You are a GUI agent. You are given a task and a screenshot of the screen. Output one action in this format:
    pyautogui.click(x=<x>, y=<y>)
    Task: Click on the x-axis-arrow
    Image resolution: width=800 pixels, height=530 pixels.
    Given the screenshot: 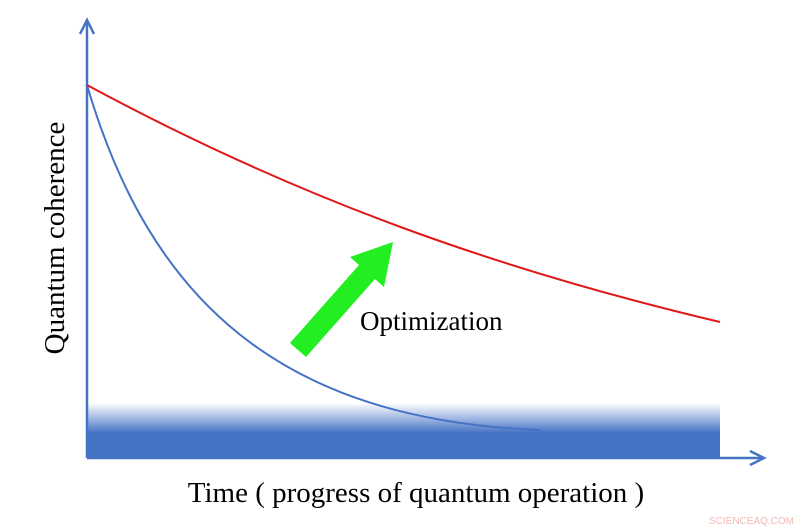 What is the action you would take?
    pyautogui.click(x=758, y=458)
    